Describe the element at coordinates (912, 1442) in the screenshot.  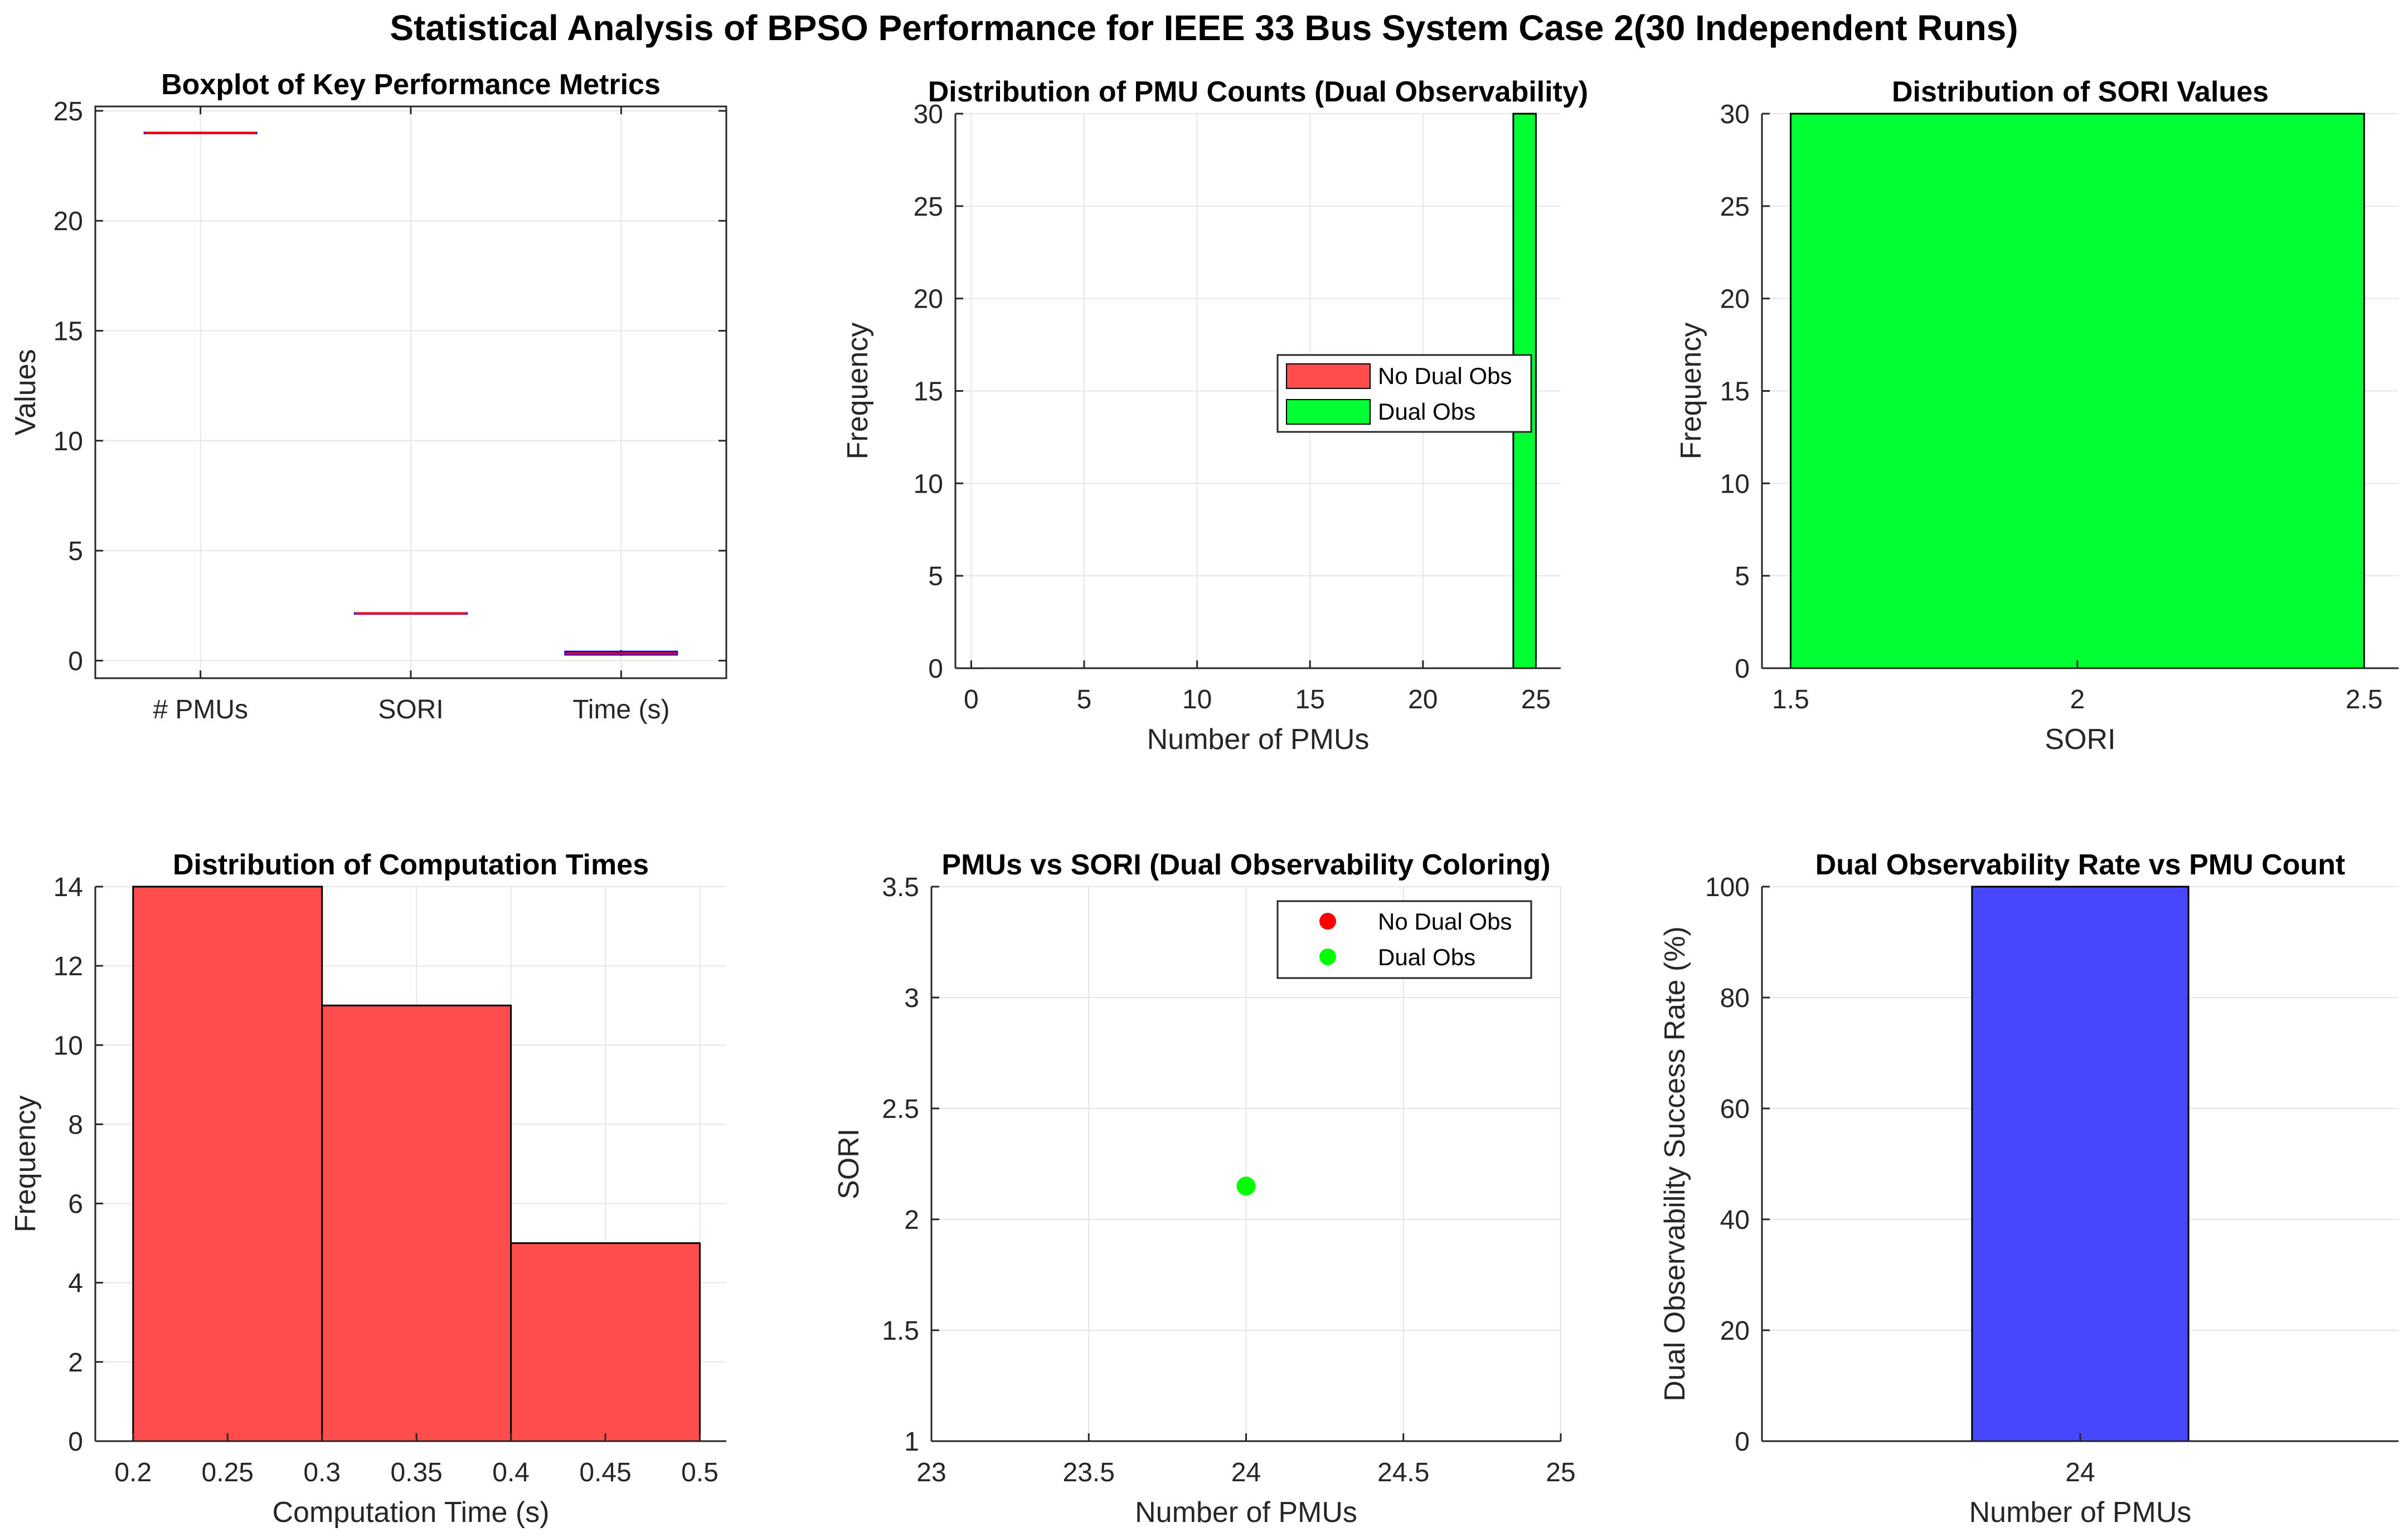
I see `y-tick-label: 1` at that location.